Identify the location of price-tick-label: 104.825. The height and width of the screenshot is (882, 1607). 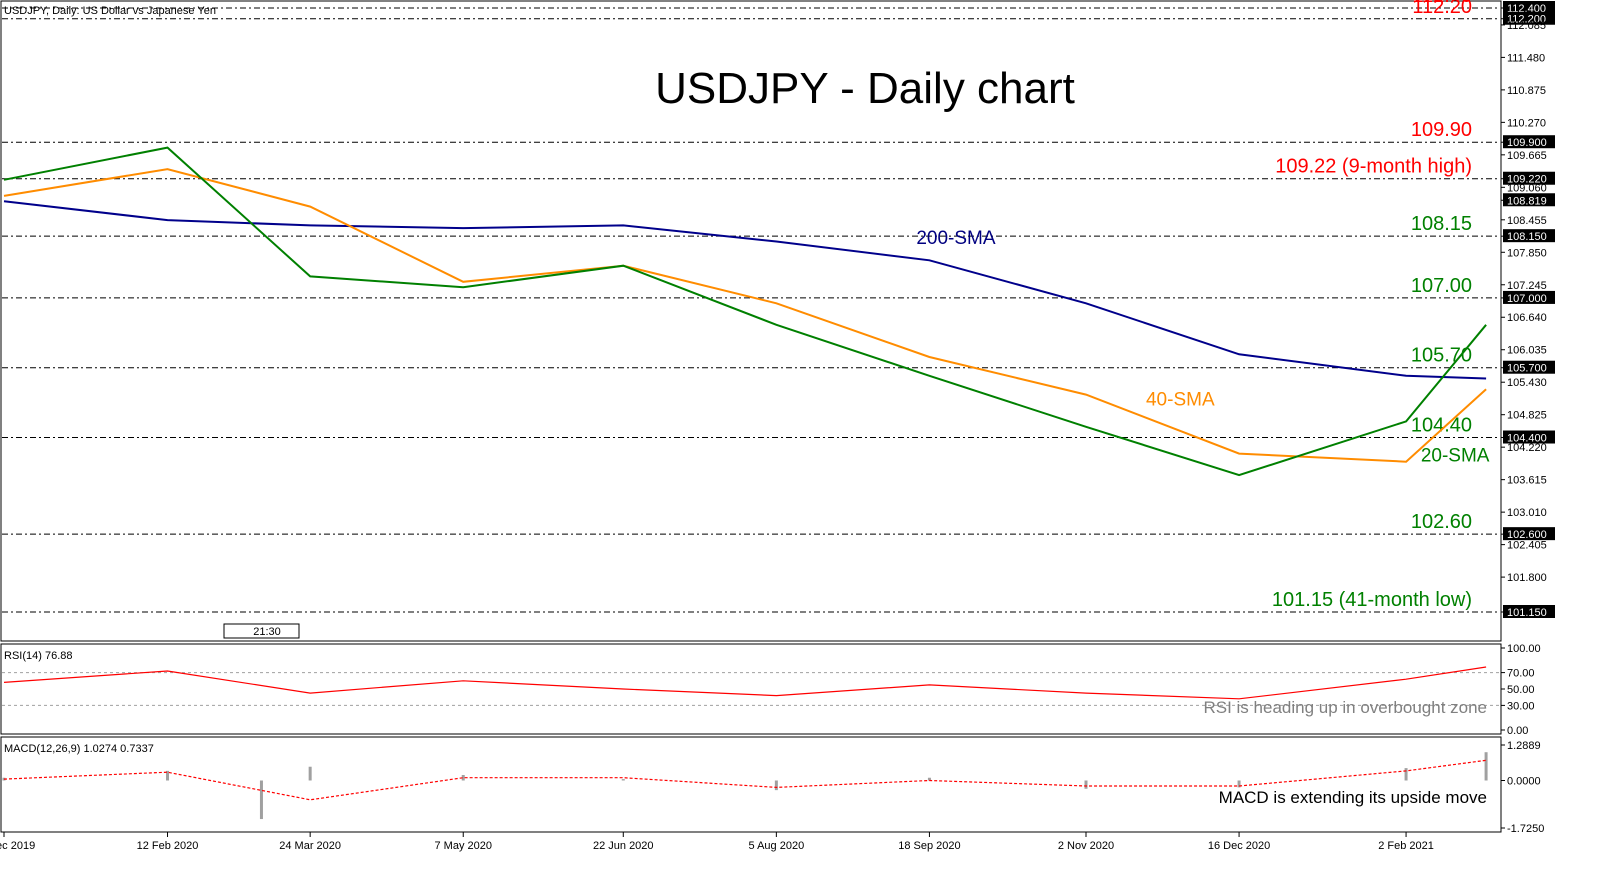
(1527, 416).